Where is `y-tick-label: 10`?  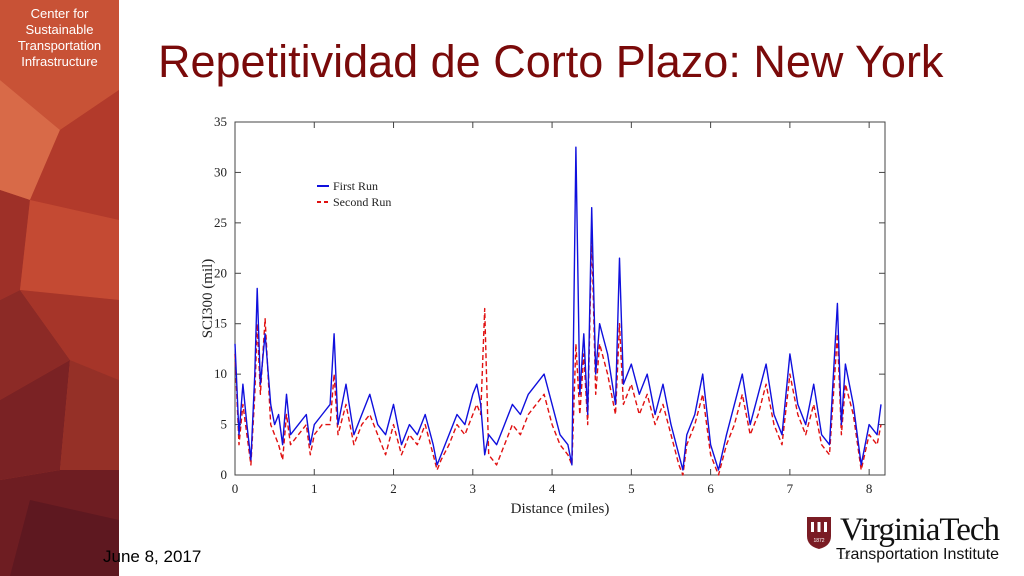 y-tick-label: 10 is located at coordinates (220, 373).